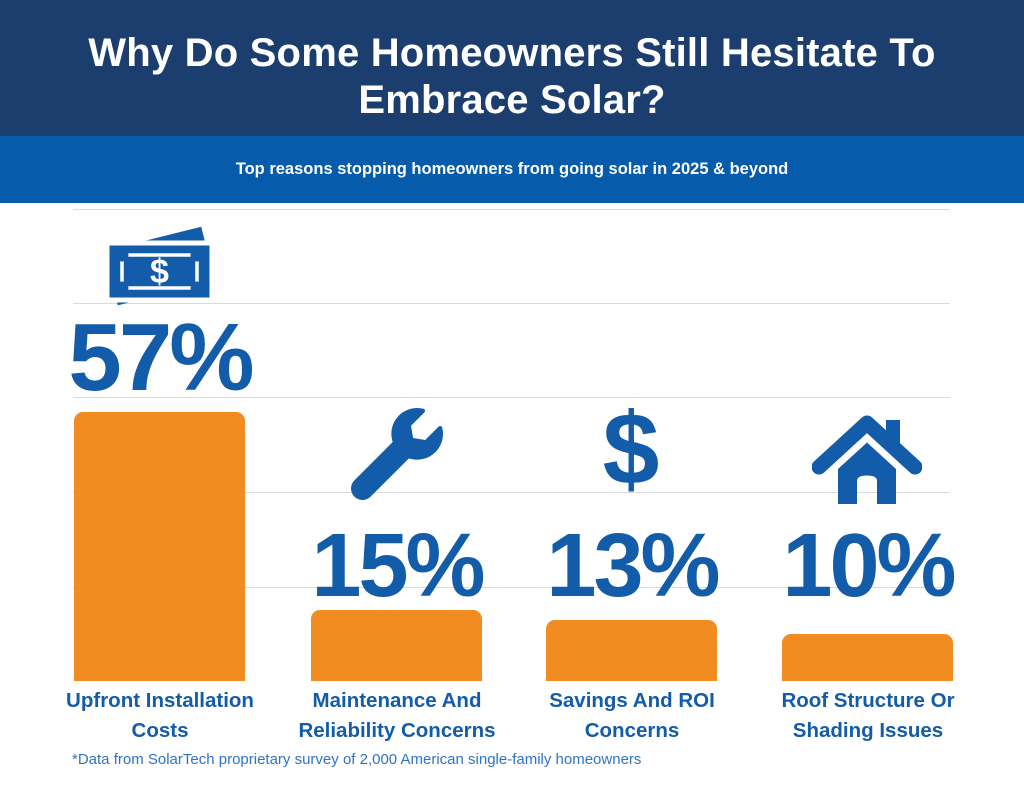 The image size is (1024, 806). Describe the element at coordinates (869, 566) in the screenshot. I see `percentage-value: 10%` at that location.